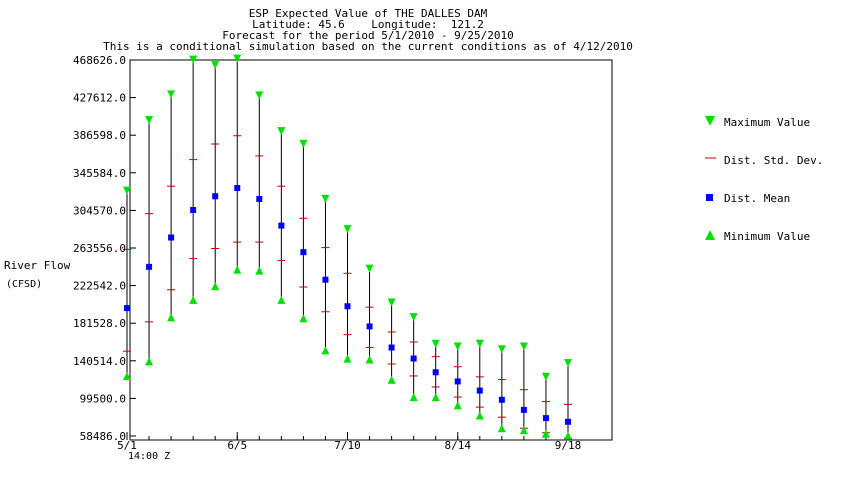 The height and width of the screenshot is (500, 850). What do you see at coordinates (347, 445) in the screenshot?
I see `x-tick-label: 7/10` at bounding box center [347, 445].